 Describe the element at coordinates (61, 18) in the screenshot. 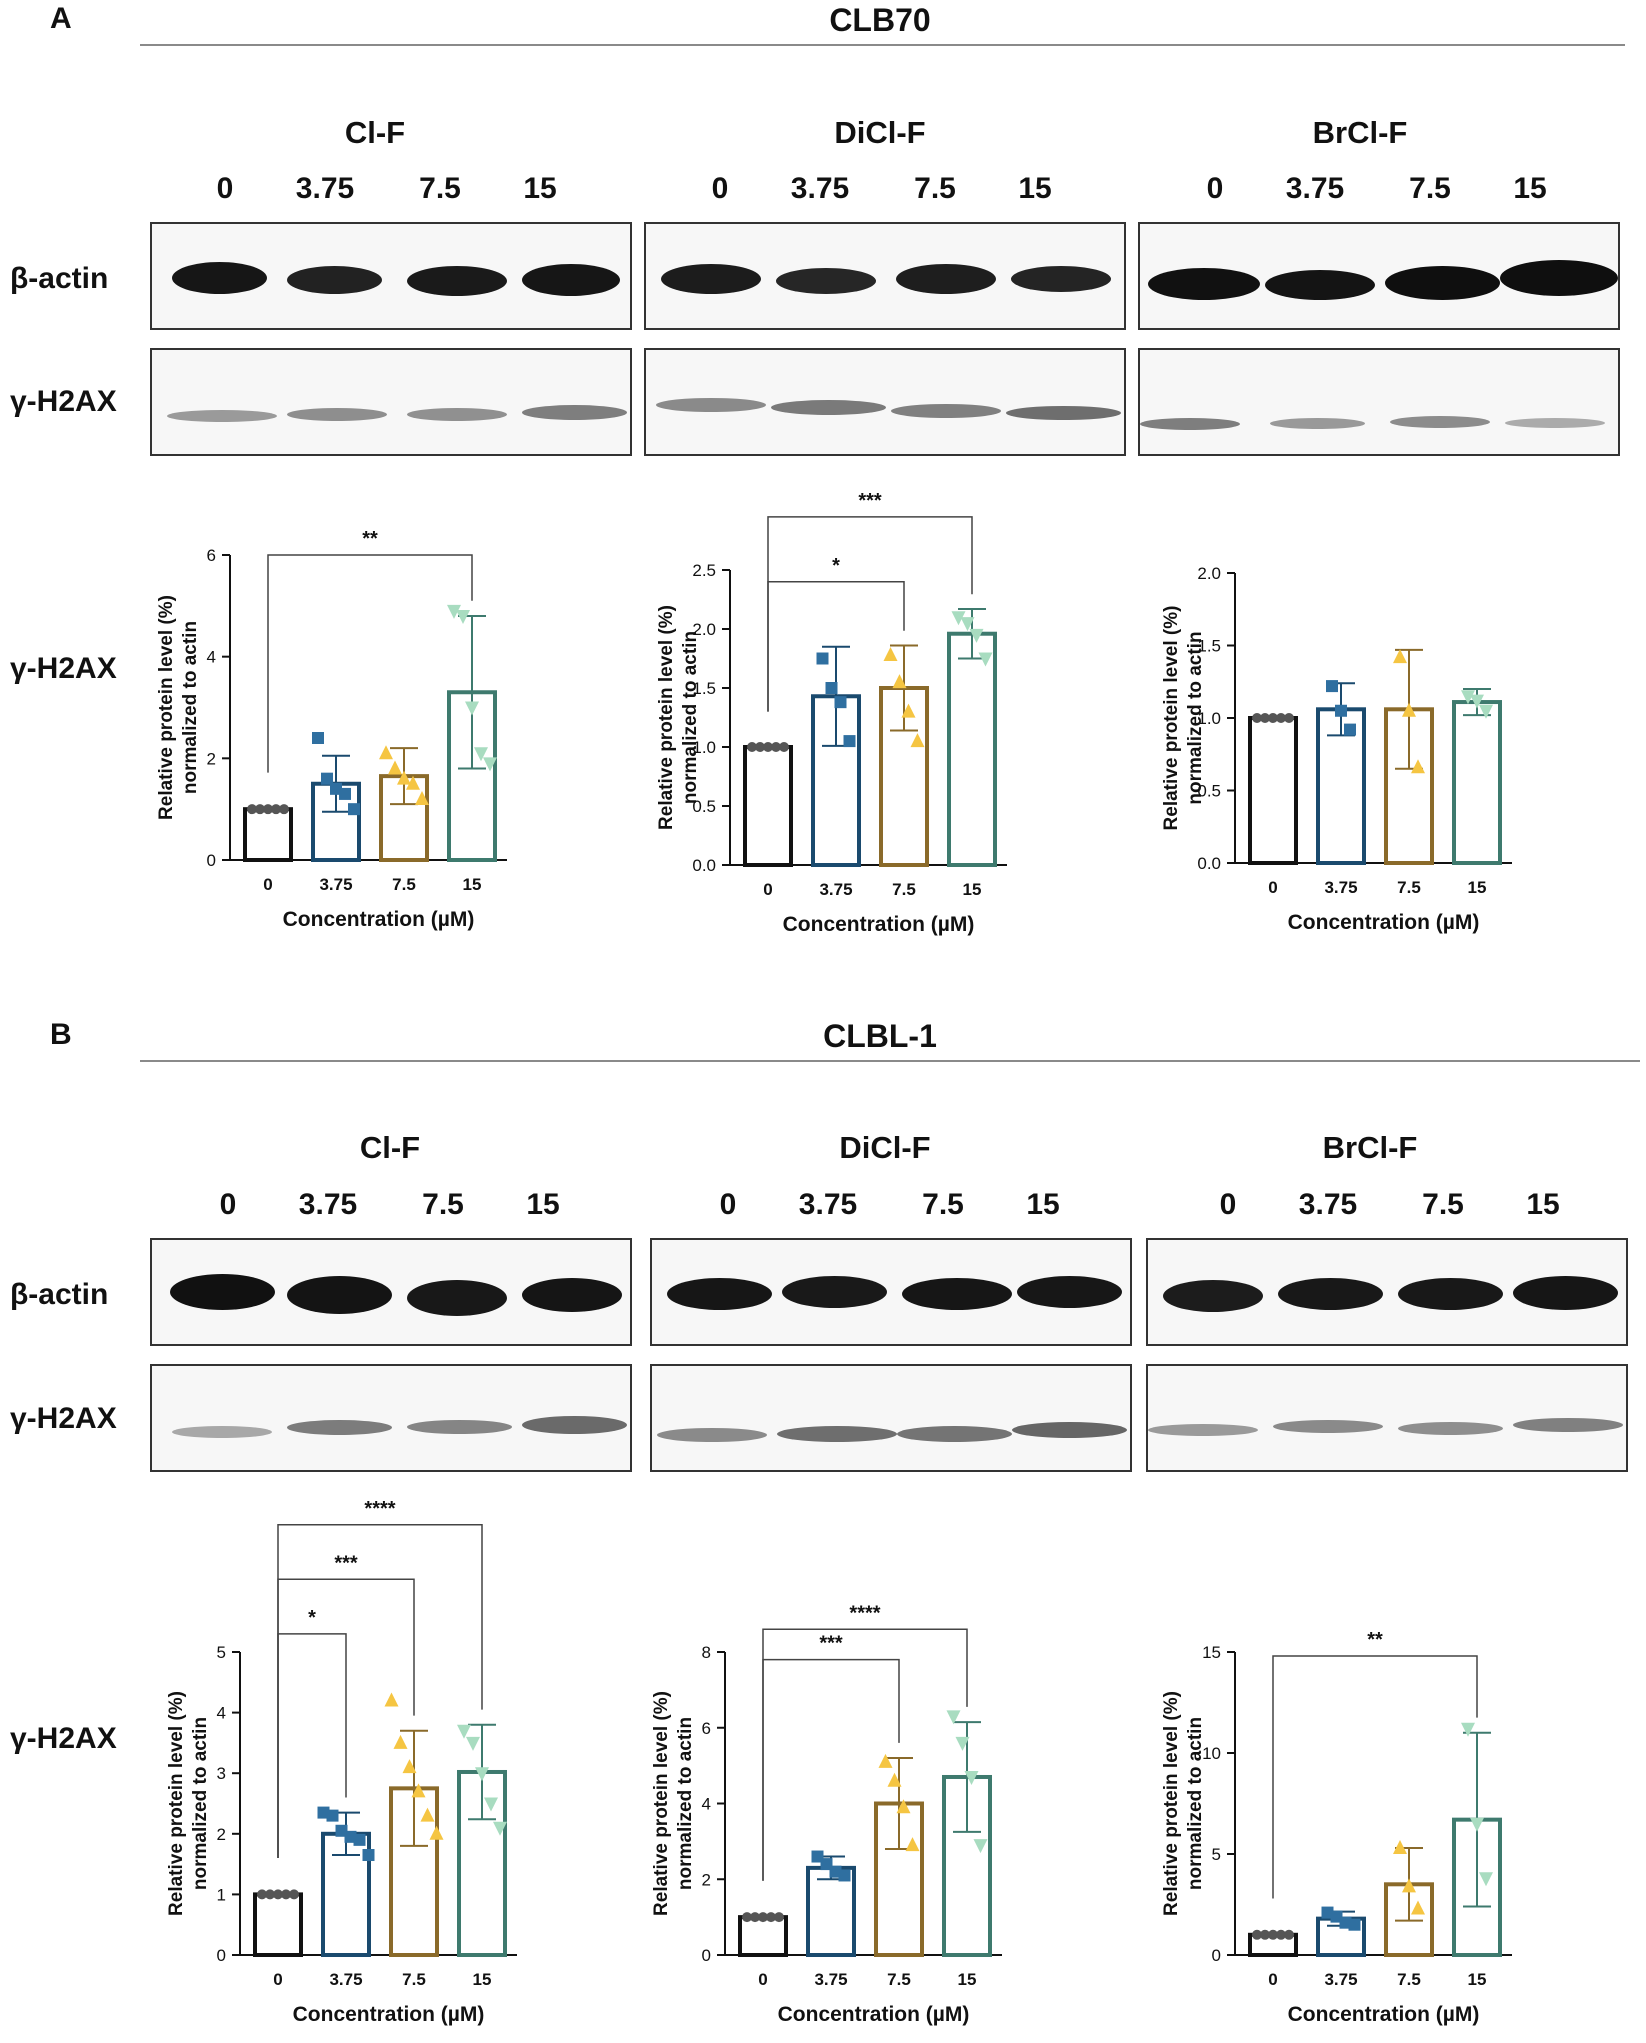

I see `panel-a-letter: A` at that location.